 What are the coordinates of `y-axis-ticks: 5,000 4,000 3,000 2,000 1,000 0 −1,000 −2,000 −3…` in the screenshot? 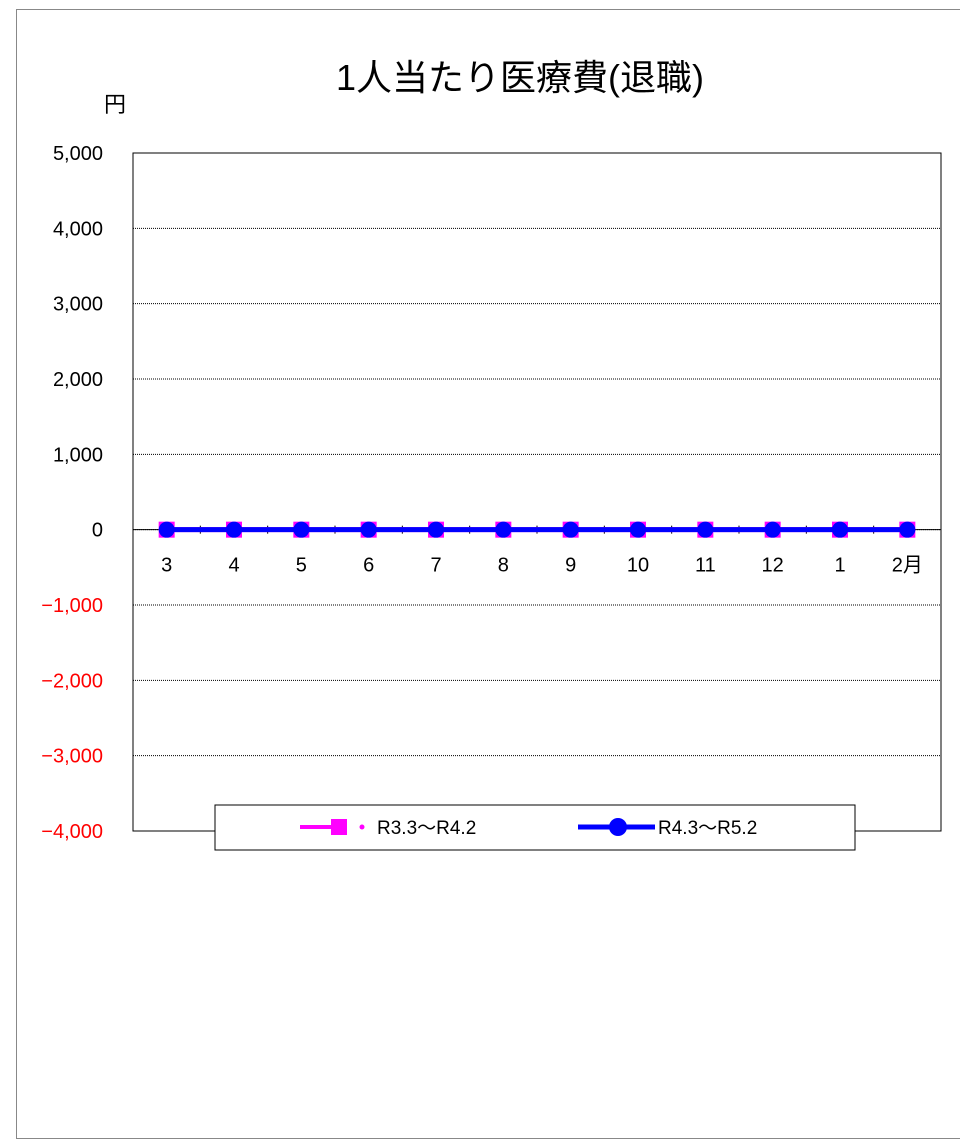 It's located at (72, 493).